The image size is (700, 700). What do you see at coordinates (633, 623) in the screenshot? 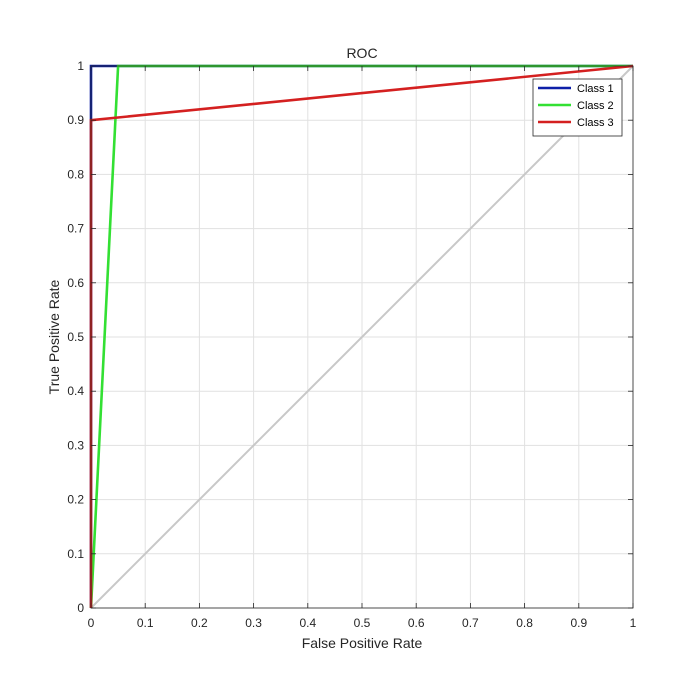
I see `x-tick-label: 1` at bounding box center [633, 623].